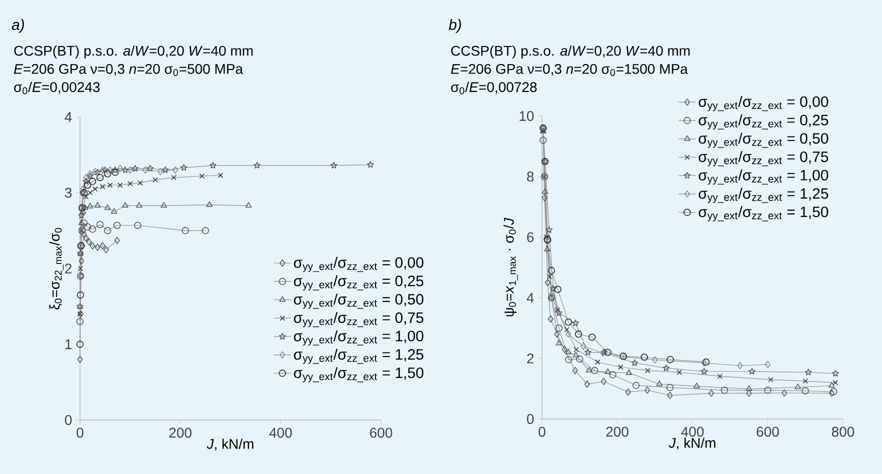 The image size is (882, 474). I want to click on chart-title: b), so click(454, 26).